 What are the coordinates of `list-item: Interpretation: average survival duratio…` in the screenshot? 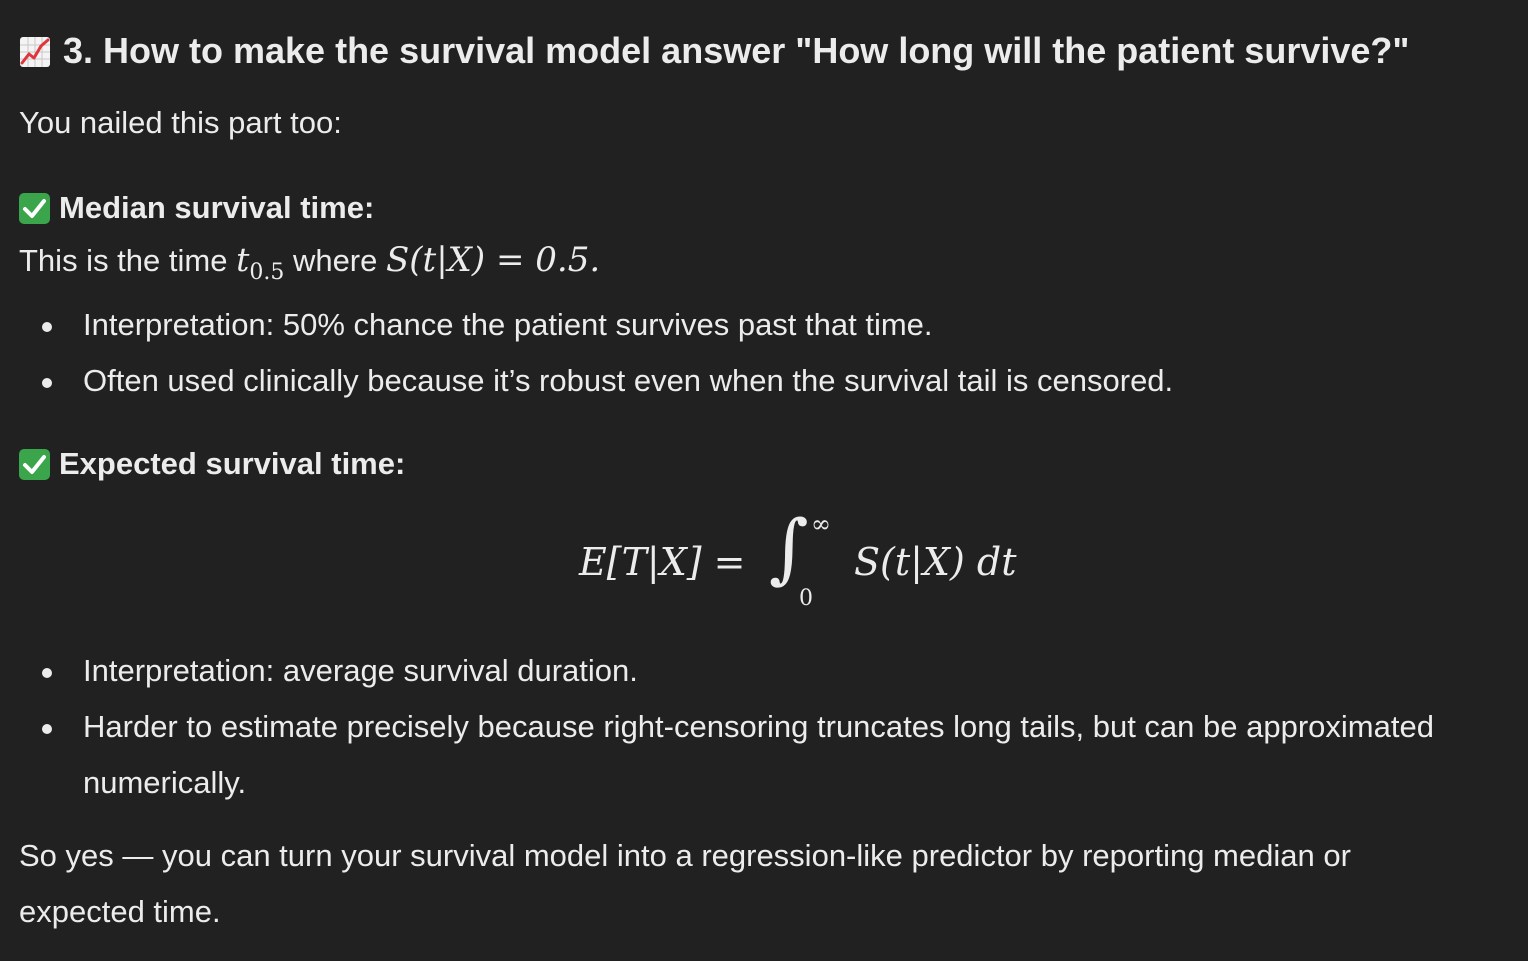 It's located at (769, 671).